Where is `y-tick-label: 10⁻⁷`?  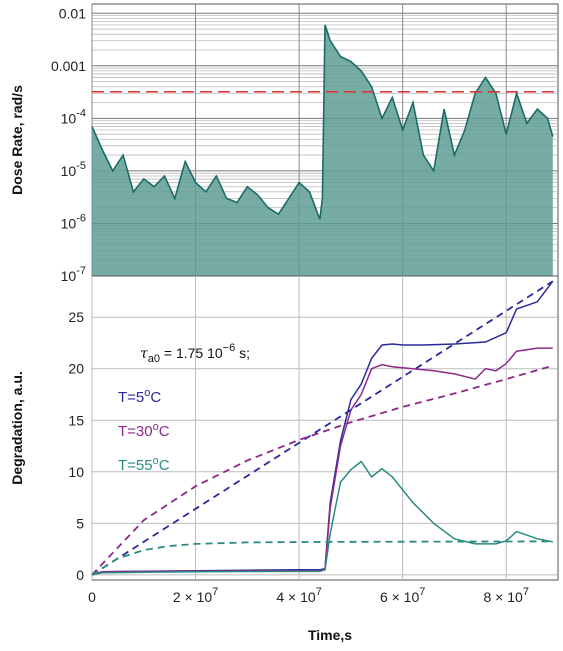
y-tick-label: 10⁻⁷ is located at coordinates (73, 274).